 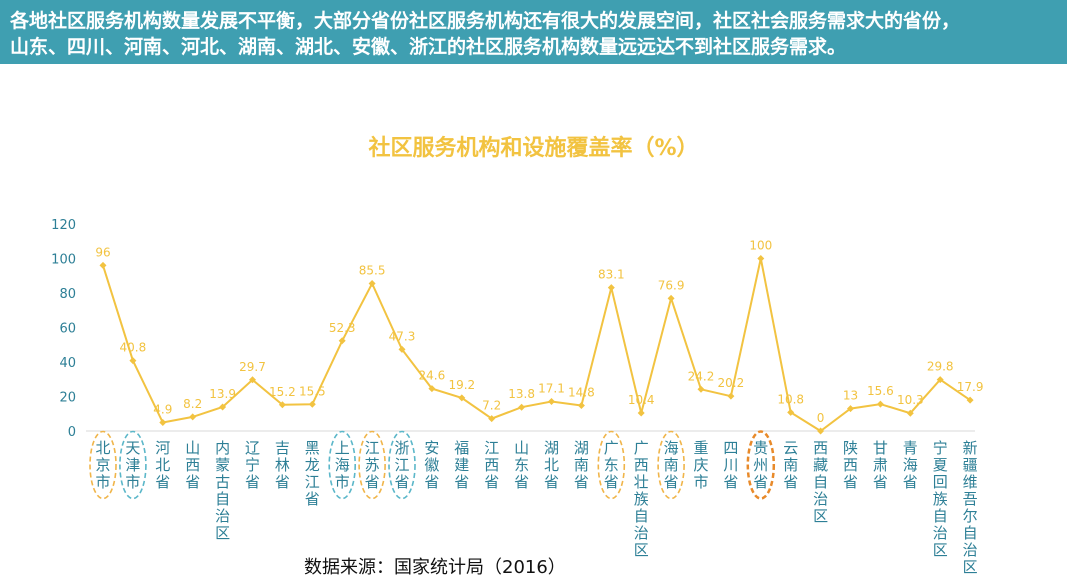 I want to click on x-tick-label: 河北省, so click(x=162, y=465).